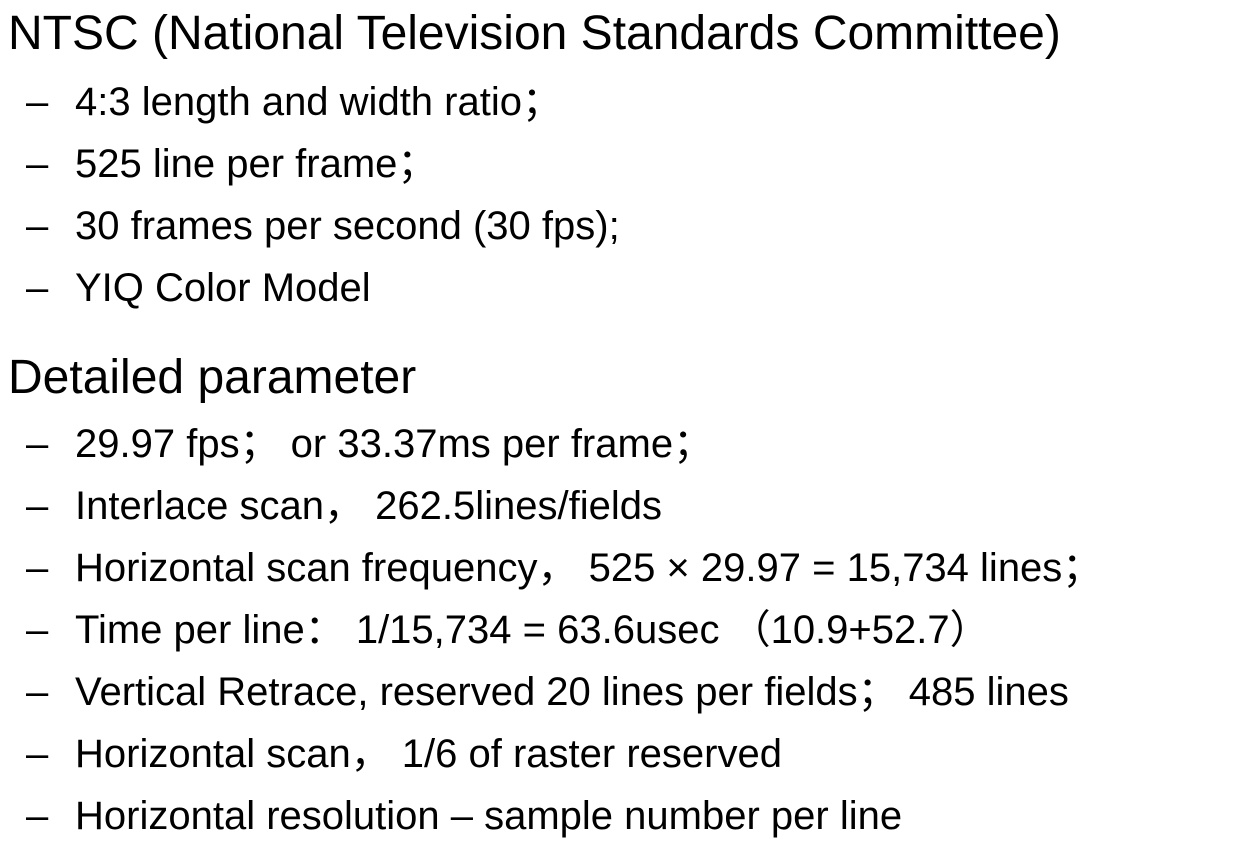 The image size is (1255, 855). I want to click on item-text: YIQ Color Model, so click(223, 288).